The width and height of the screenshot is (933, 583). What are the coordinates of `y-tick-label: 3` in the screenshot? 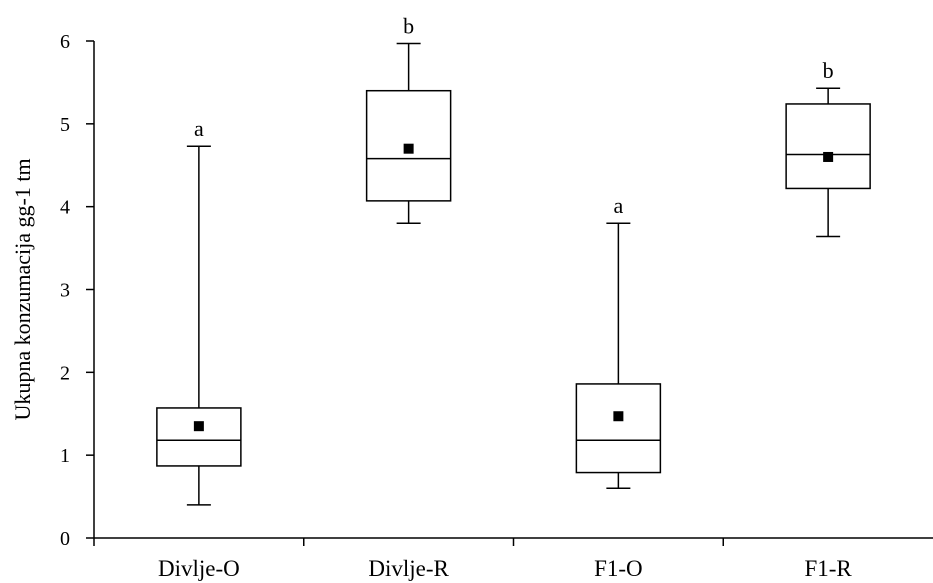 It's located at (65, 291).